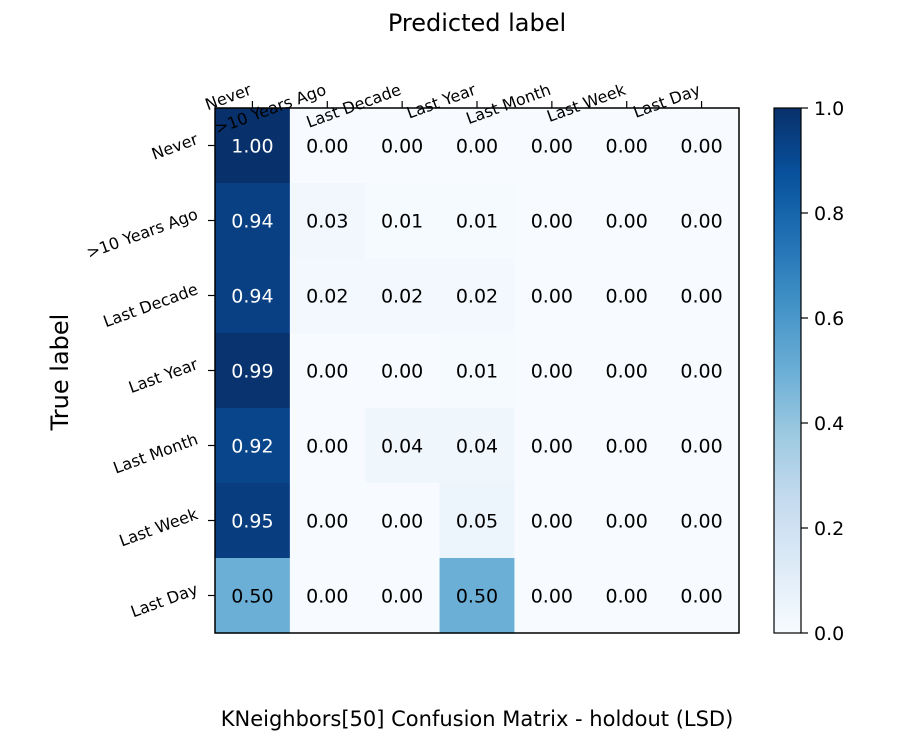 This screenshot has height=750, width=900. I want to click on y-tick-label: Never, so click(175, 146).